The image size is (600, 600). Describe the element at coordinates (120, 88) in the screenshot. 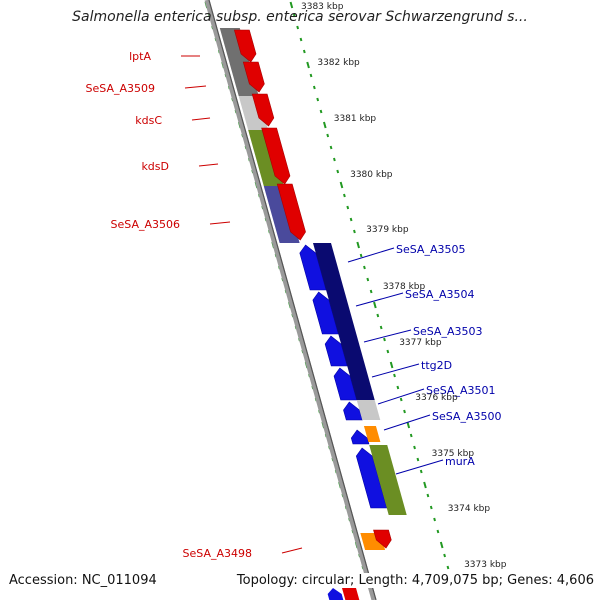

I see `gene-label-SeSA_A3509: SeSA_A3509` at that location.